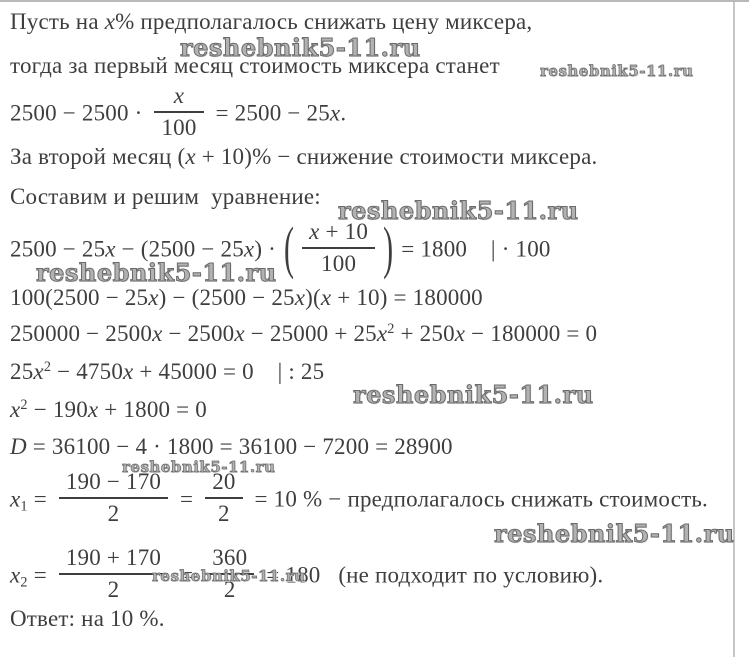  What do you see at coordinates (108, 409) in the screenshot?
I see `equation-quadratic-reduced: x2 − 190x + 1800 = 0` at bounding box center [108, 409].